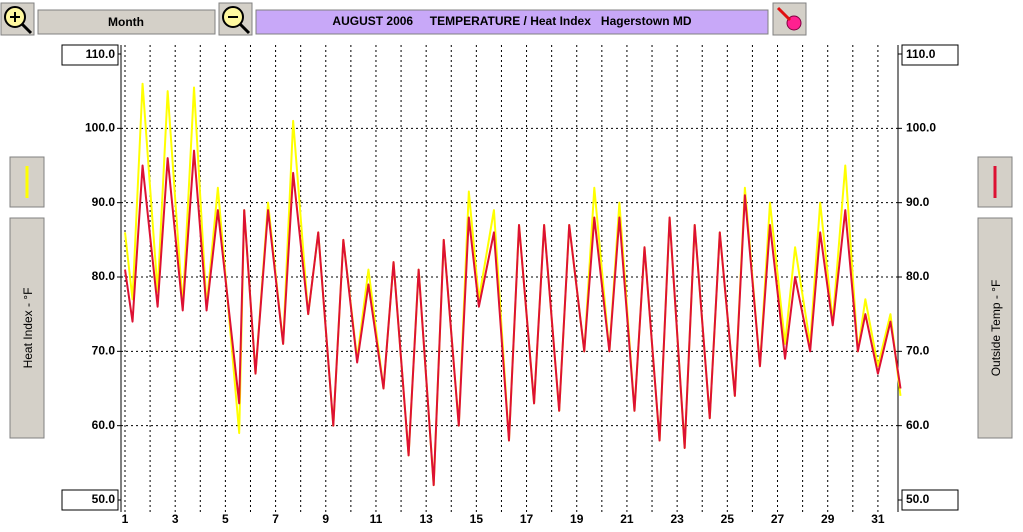 The image size is (1023, 532). I want to click on y2-tick-label: 70.0, so click(918, 351).